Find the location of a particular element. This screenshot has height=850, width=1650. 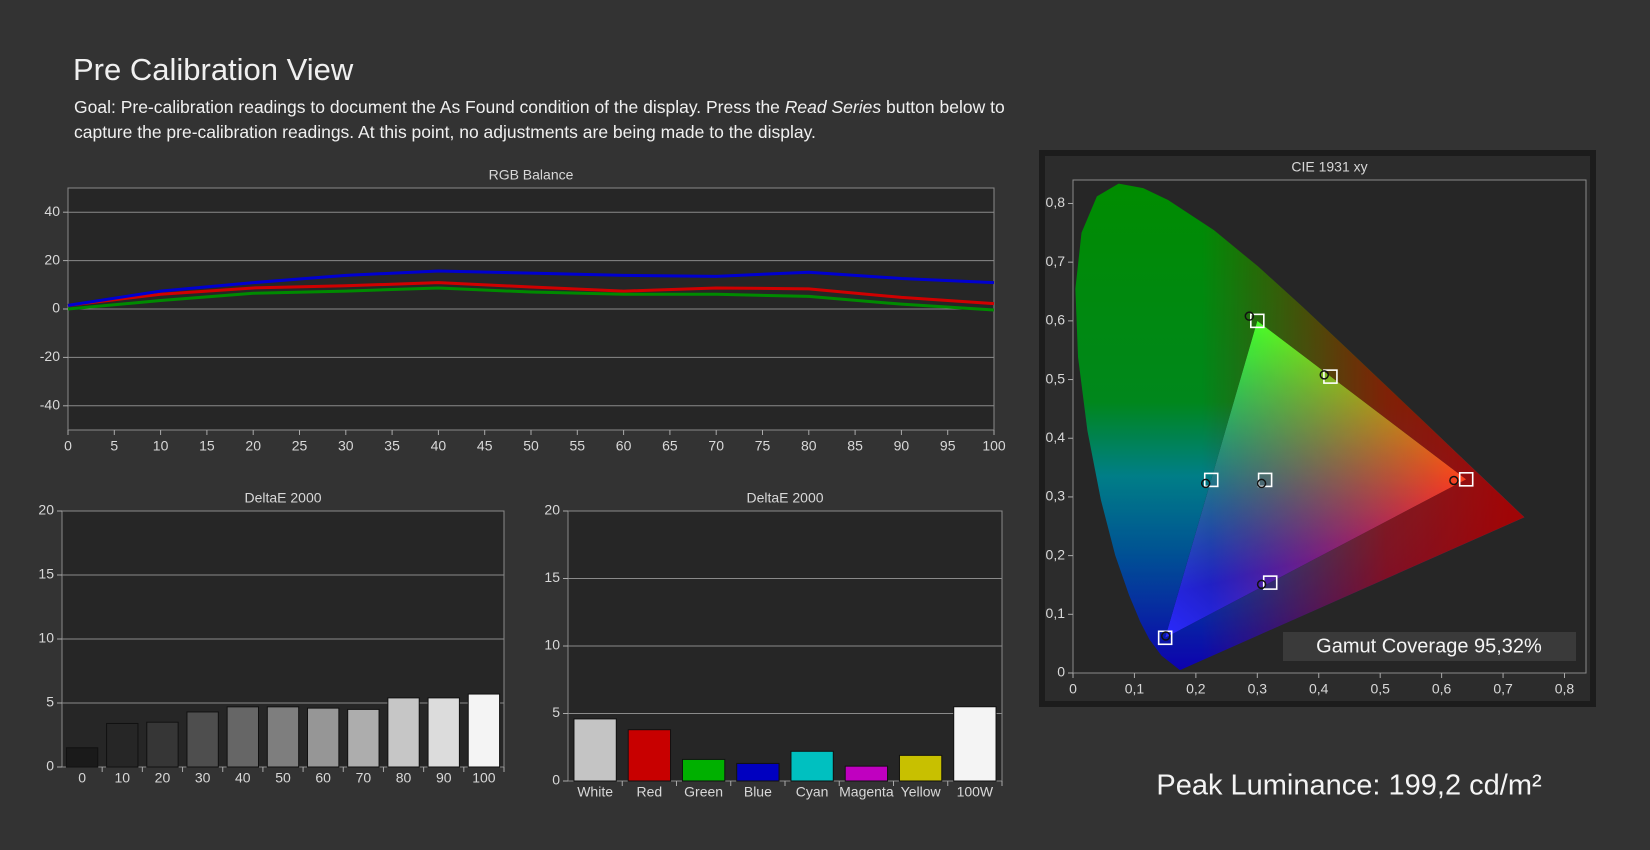

x-tick-label: 0,3 is located at coordinates (1258, 689).